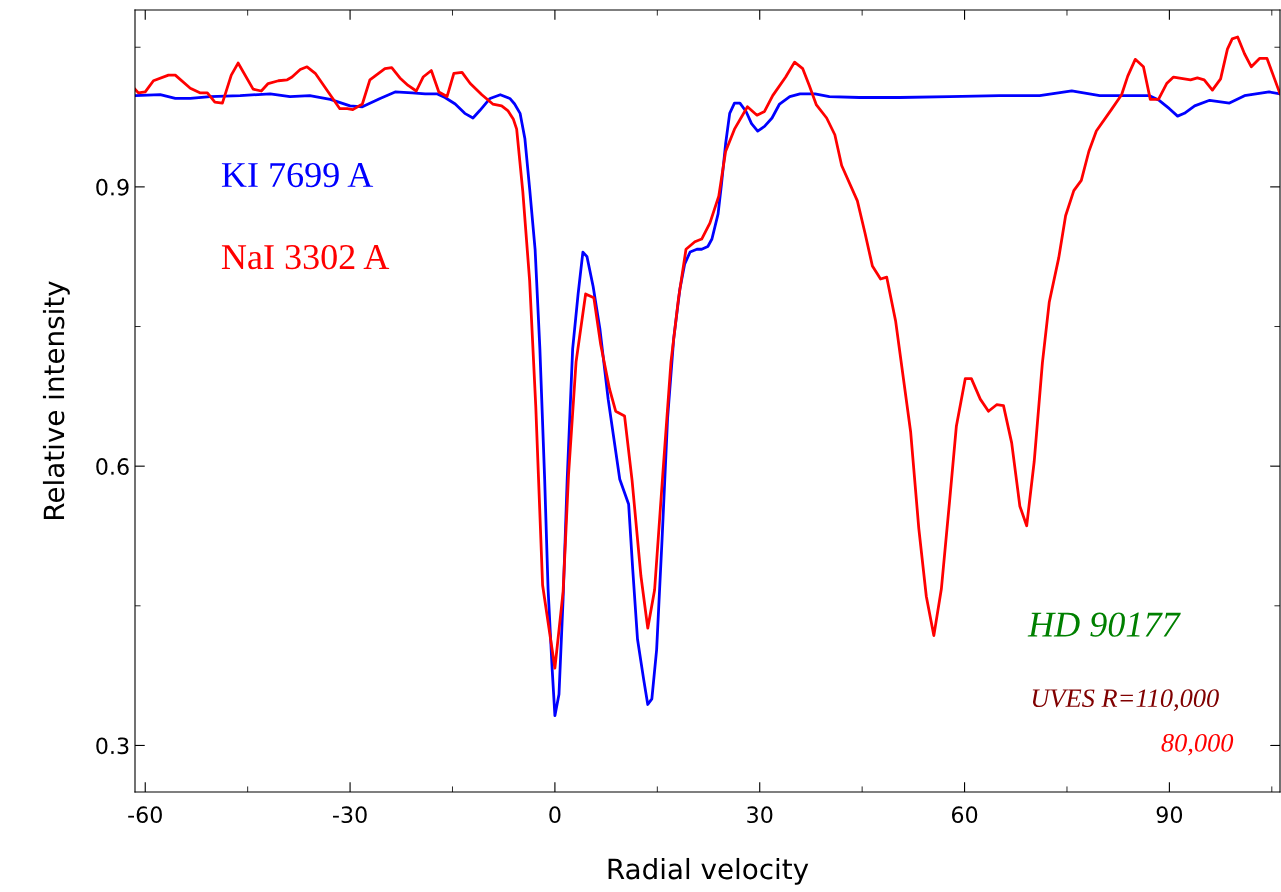 The height and width of the screenshot is (892, 1281). Describe the element at coordinates (305, 257) in the screenshot. I see `text: NaI 3302 A` at that location.